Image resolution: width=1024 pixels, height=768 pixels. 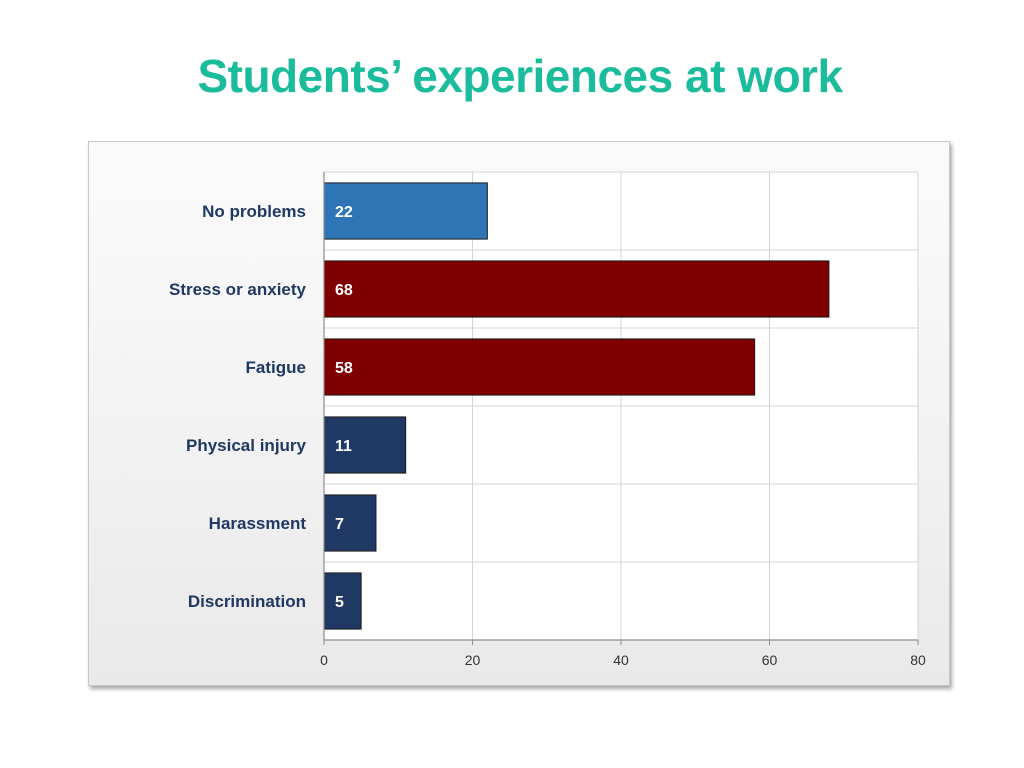 I want to click on x-tick-label: 80, so click(x=918, y=660).